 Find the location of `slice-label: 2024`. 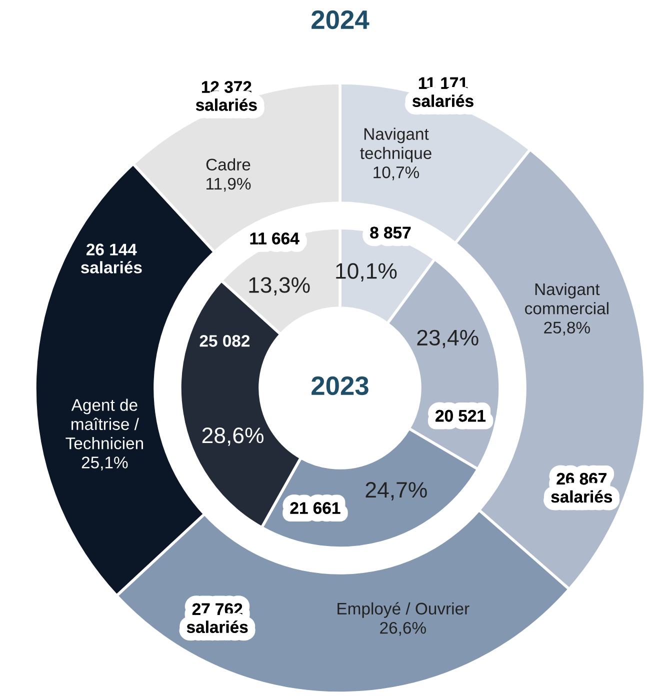

slice-label: 2024 is located at coordinates (341, 20).